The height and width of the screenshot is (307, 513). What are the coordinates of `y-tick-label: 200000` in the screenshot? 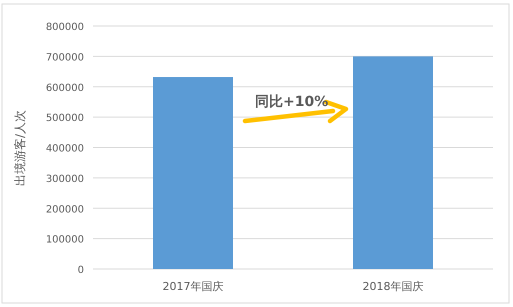 It's located at (65, 210).